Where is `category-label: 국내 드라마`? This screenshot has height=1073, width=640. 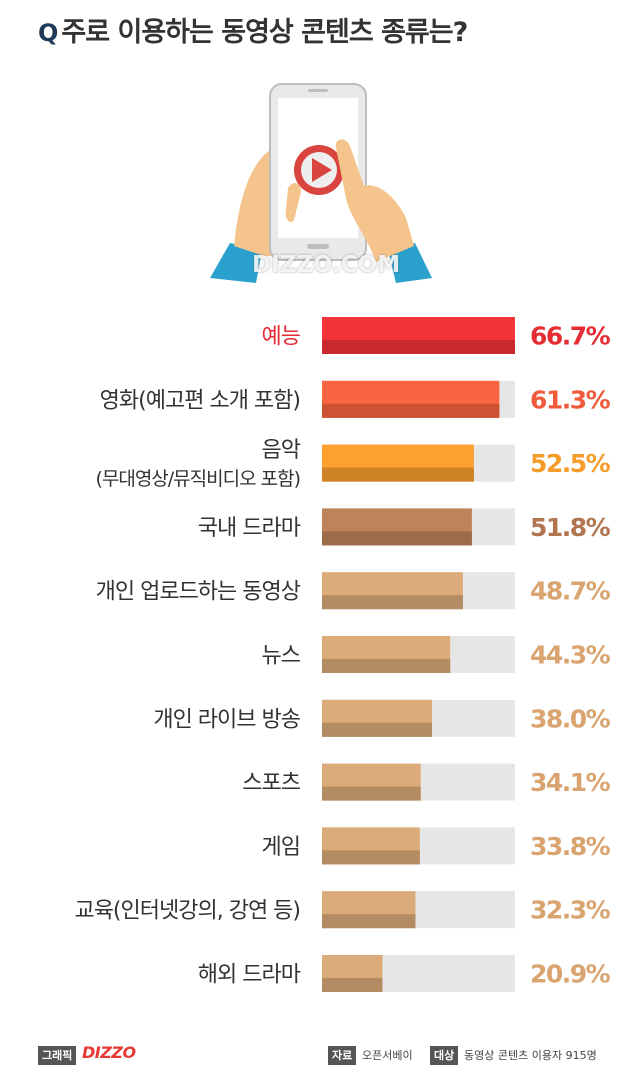 category-label: 국내 드라마 is located at coordinates (249, 528).